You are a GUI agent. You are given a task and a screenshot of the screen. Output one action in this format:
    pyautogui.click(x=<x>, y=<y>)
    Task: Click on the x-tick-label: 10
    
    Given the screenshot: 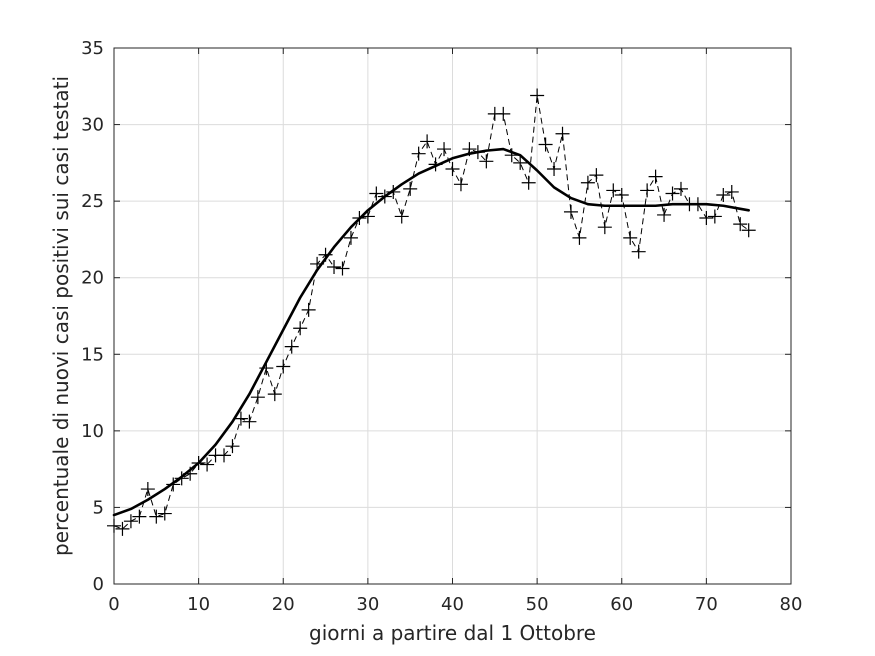 What is the action you would take?
    pyautogui.click(x=198, y=604)
    